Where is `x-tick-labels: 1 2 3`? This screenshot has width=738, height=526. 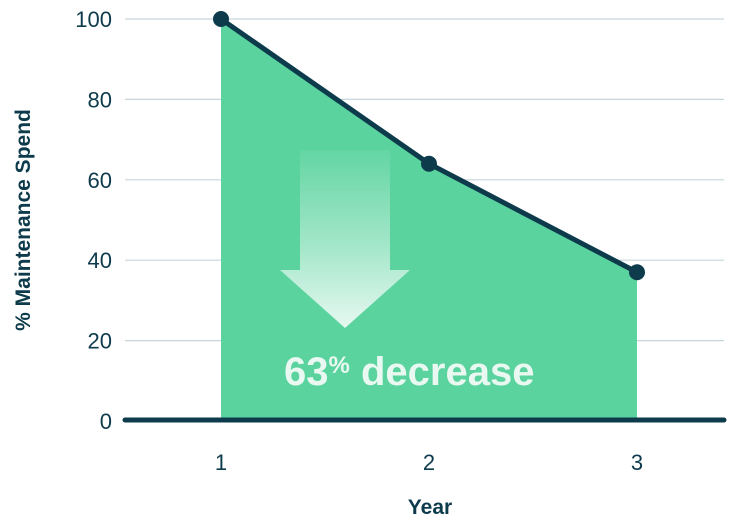 x-tick-labels: 1 2 3 is located at coordinates (429, 462).